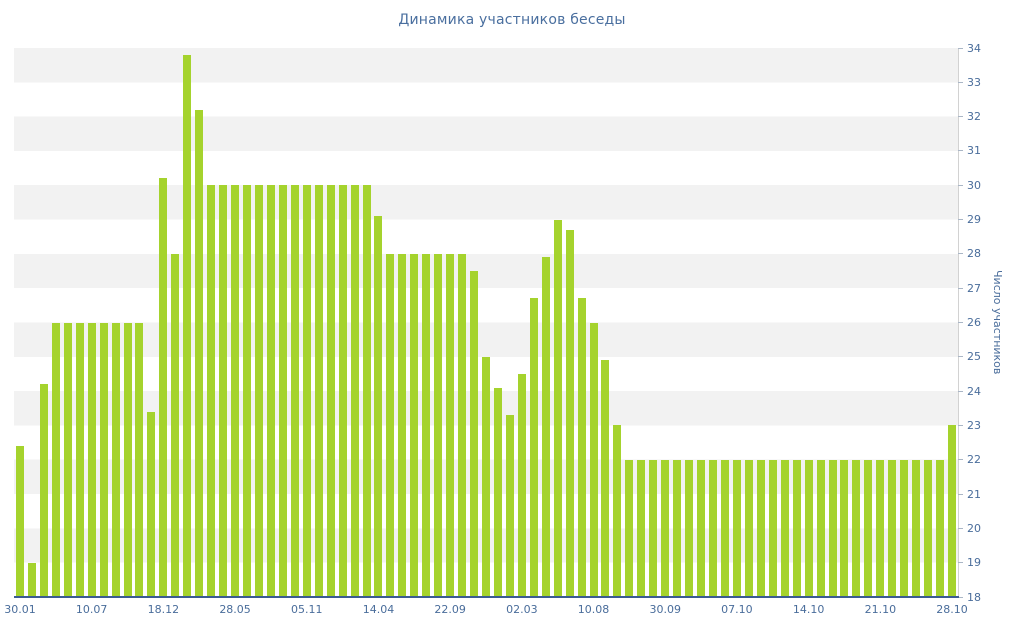  What do you see at coordinates (737, 609) in the screenshot?
I see `x-tick-label: 07.10` at bounding box center [737, 609].